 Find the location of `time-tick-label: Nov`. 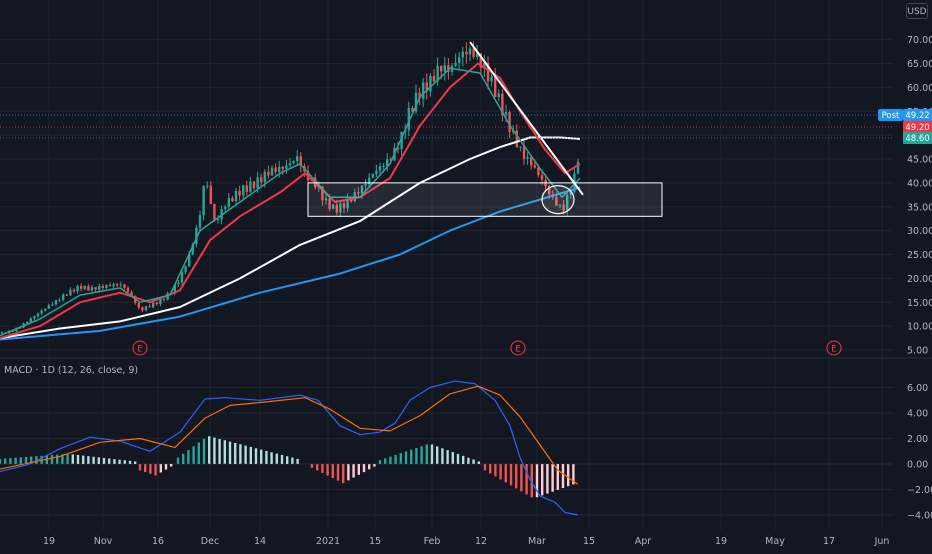

time-tick-label: Nov is located at coordinates (103, 541).